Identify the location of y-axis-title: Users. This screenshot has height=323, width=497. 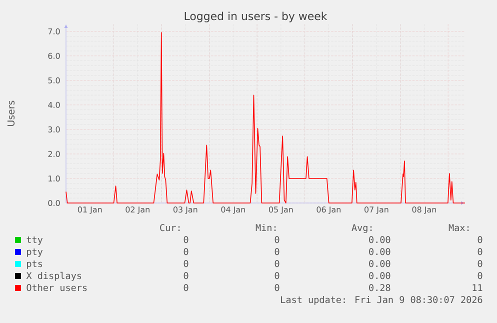
(11, 113).